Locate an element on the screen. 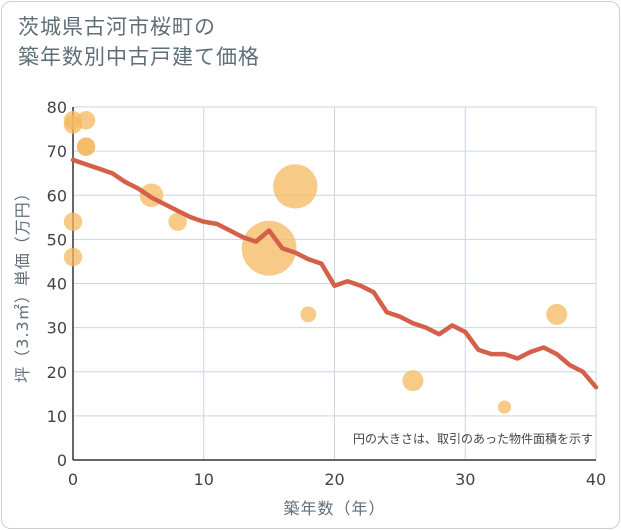 The width and height of the screenshot is (621, 530). x-tick-label: 30 is located at coordinates (465, 479).